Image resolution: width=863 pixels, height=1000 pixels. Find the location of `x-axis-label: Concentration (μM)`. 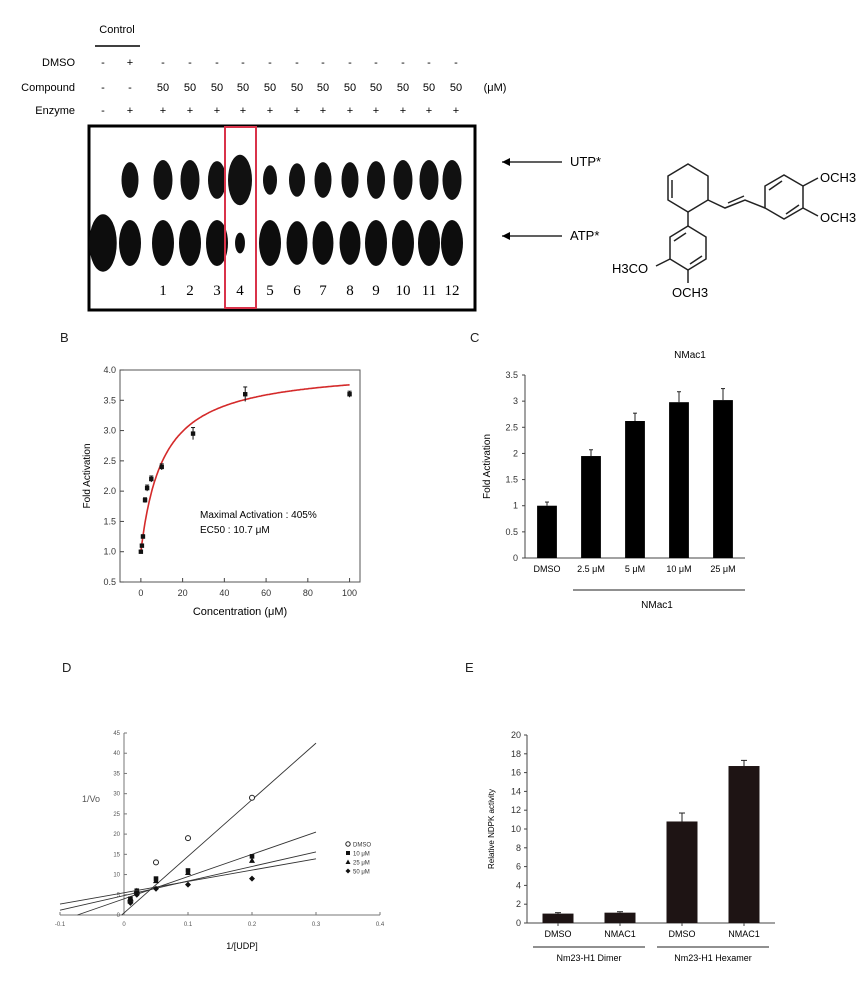

x-axis-label: Concentration (μM) is located at coordinates (240, 612).